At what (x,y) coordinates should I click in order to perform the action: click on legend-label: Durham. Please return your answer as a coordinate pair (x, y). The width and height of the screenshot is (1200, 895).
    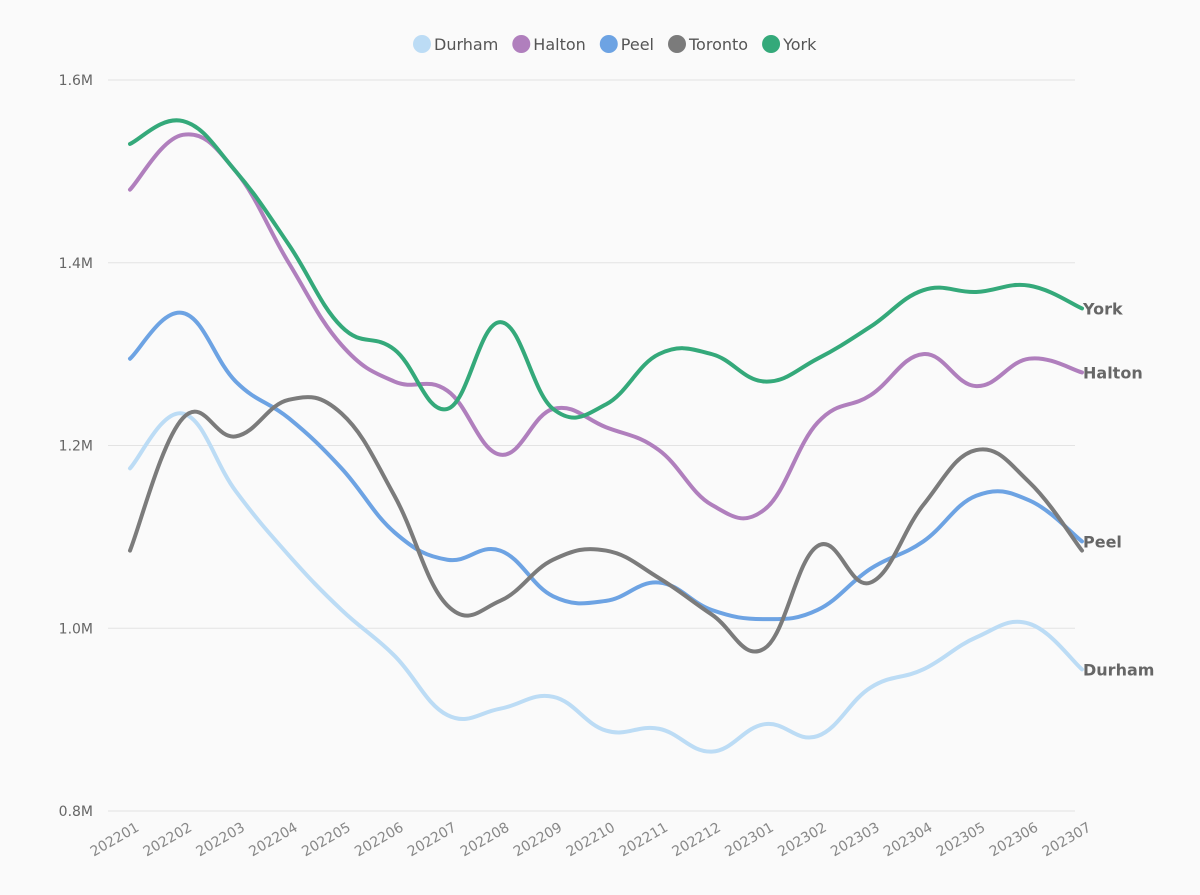
    Looking at the image, I should click on (466, 44).